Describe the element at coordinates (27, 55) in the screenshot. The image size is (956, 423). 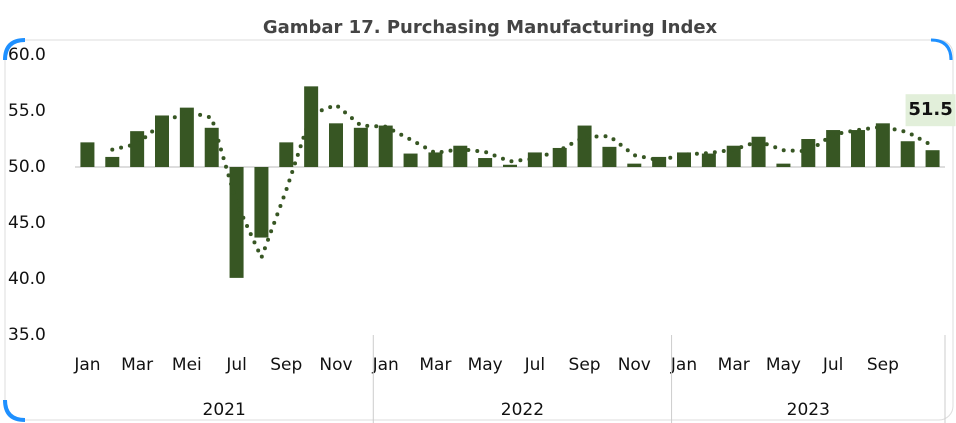
I see `y-tick-label: 60.0` at that location.